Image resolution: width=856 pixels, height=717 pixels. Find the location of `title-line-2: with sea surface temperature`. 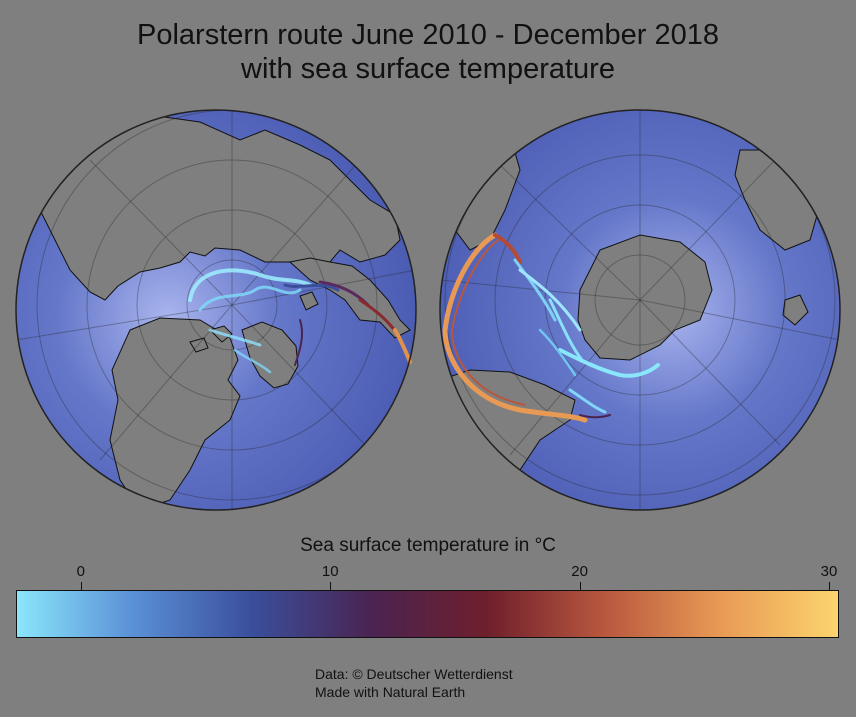

title-line-2: with sea surface temperature is located at coordinates (428, 69).